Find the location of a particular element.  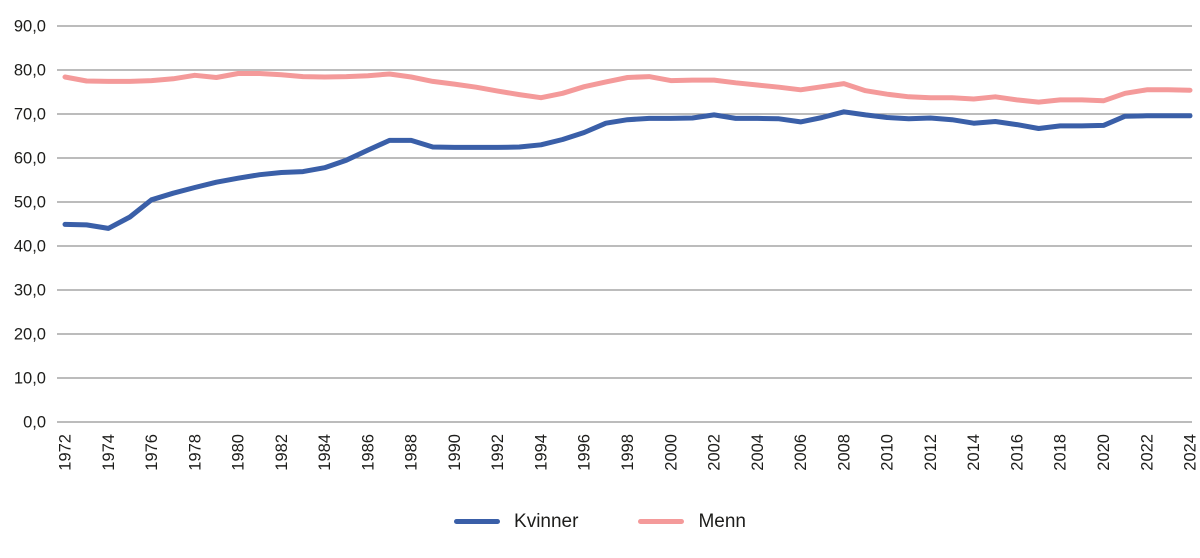

x-tick-label: 1986 is located at coordinates (368, 452).